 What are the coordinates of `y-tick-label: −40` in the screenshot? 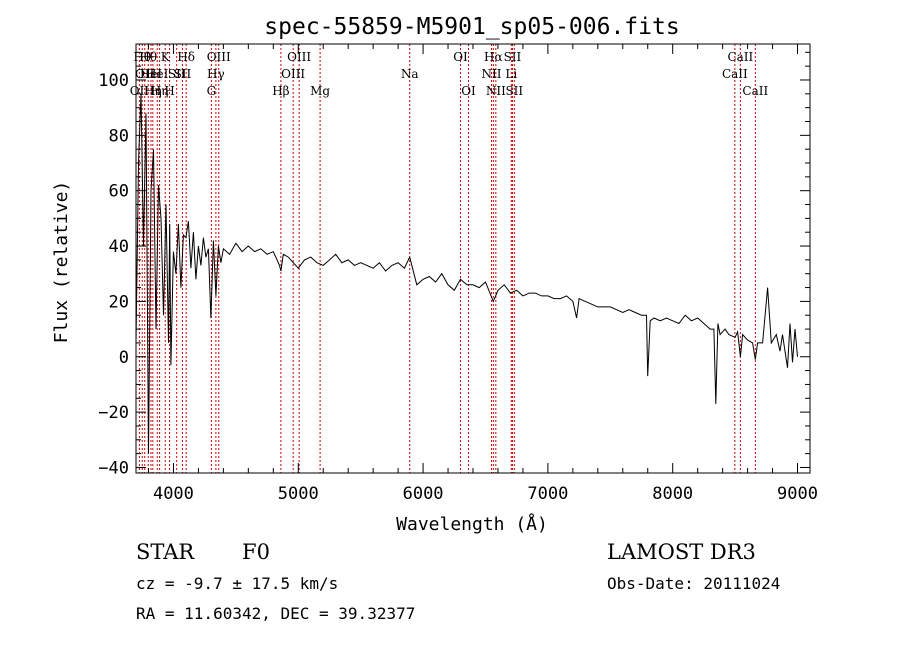 It's located at (113, 468).